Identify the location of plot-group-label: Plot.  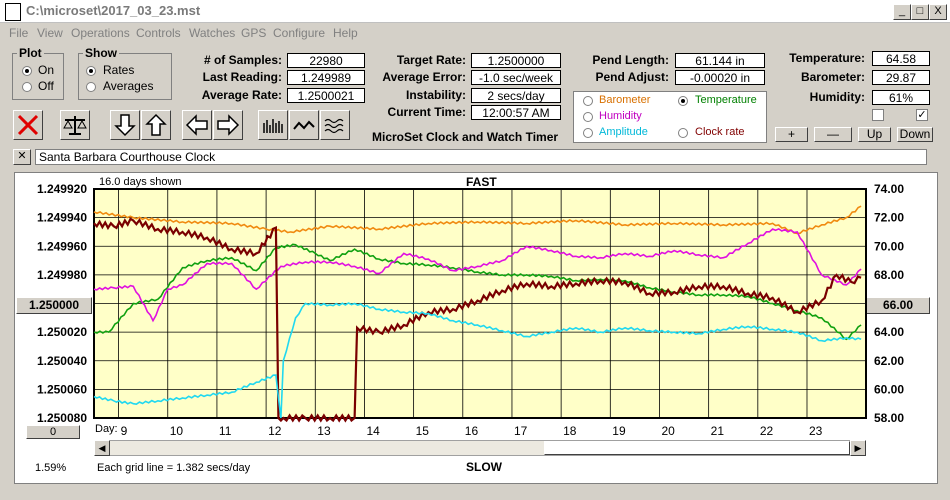
(30, 53).